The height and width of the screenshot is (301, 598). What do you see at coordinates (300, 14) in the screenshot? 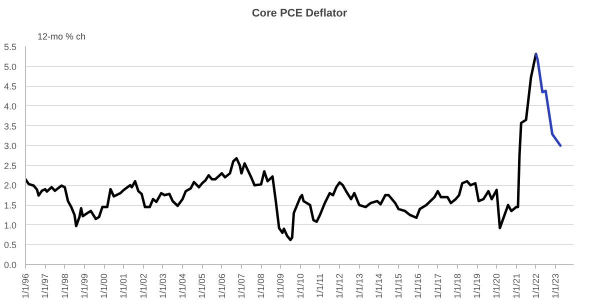
I see `chart-title: Core PCE Deflator` at bounding box center [300, 14].